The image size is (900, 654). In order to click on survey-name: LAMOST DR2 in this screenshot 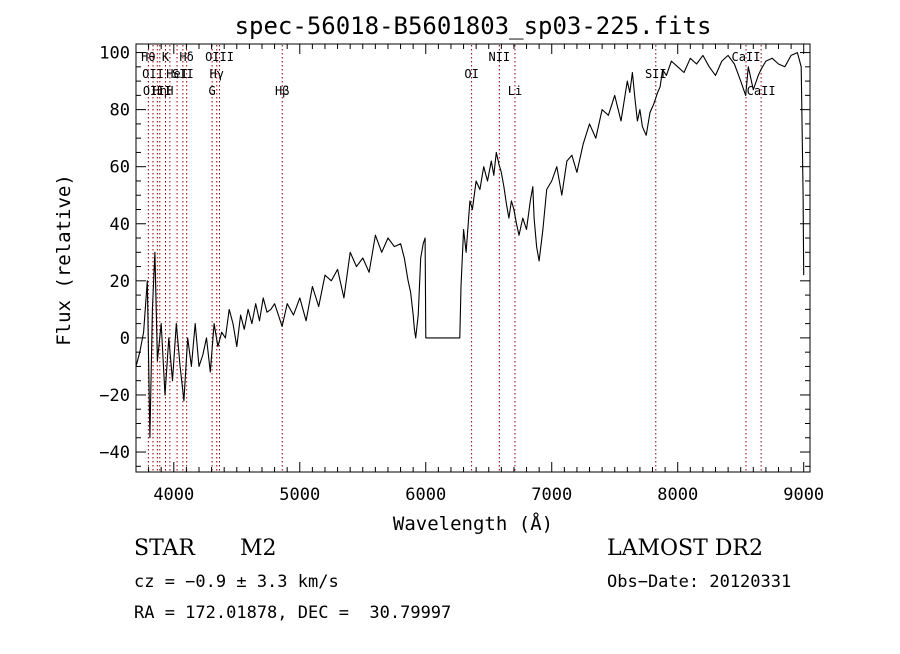, I will do `click(685, 548)`.